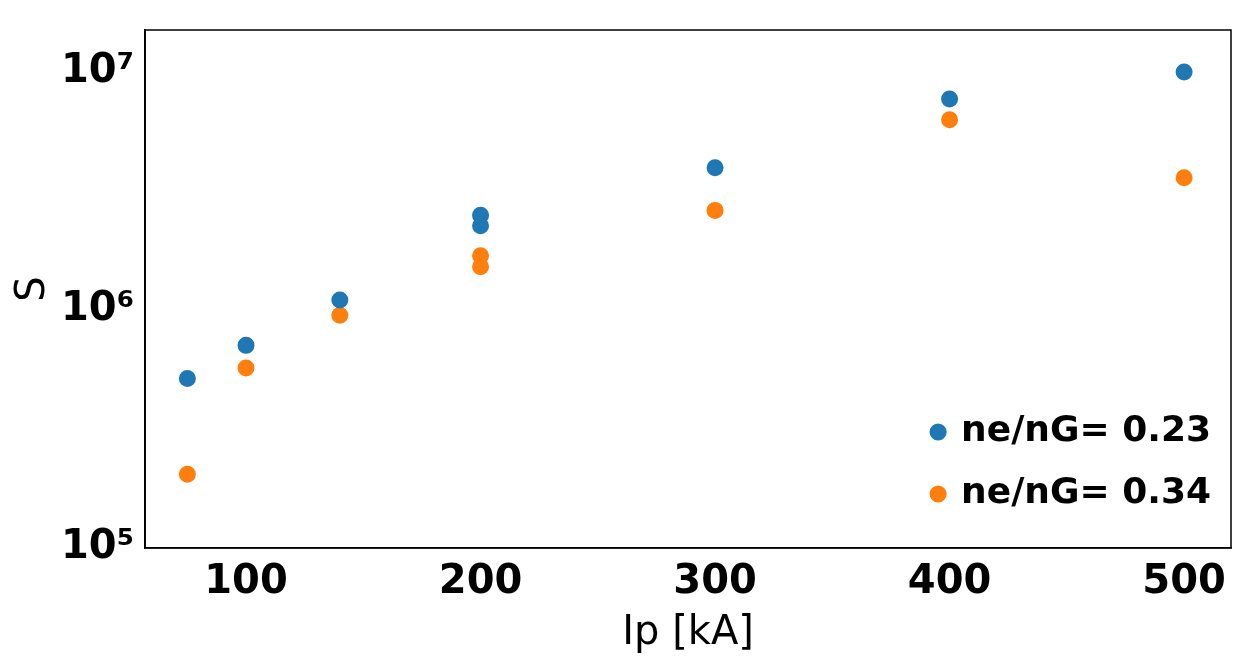 The width and height of the screenshot is (1253, 663). I want to click on legend-label: ne/nG= 0.23, so click(1086, 429).